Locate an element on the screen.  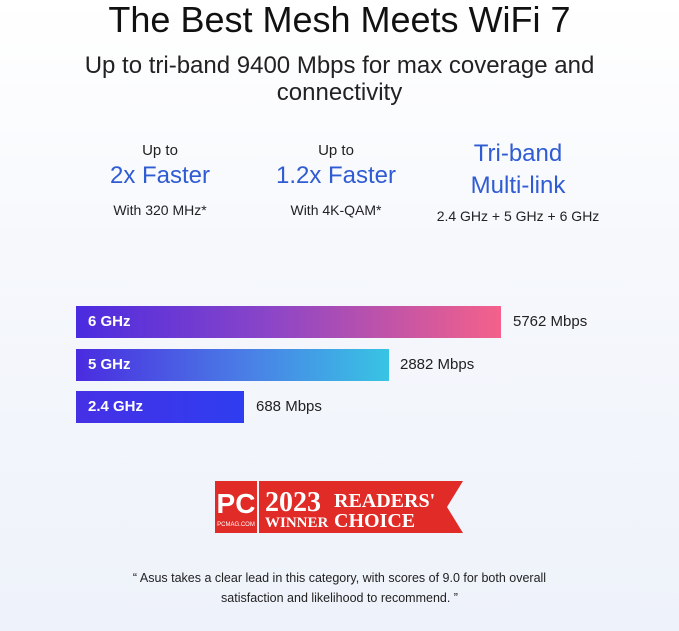
feature-headline: Tri-band Multi-link is located at coordinates (518, 169).